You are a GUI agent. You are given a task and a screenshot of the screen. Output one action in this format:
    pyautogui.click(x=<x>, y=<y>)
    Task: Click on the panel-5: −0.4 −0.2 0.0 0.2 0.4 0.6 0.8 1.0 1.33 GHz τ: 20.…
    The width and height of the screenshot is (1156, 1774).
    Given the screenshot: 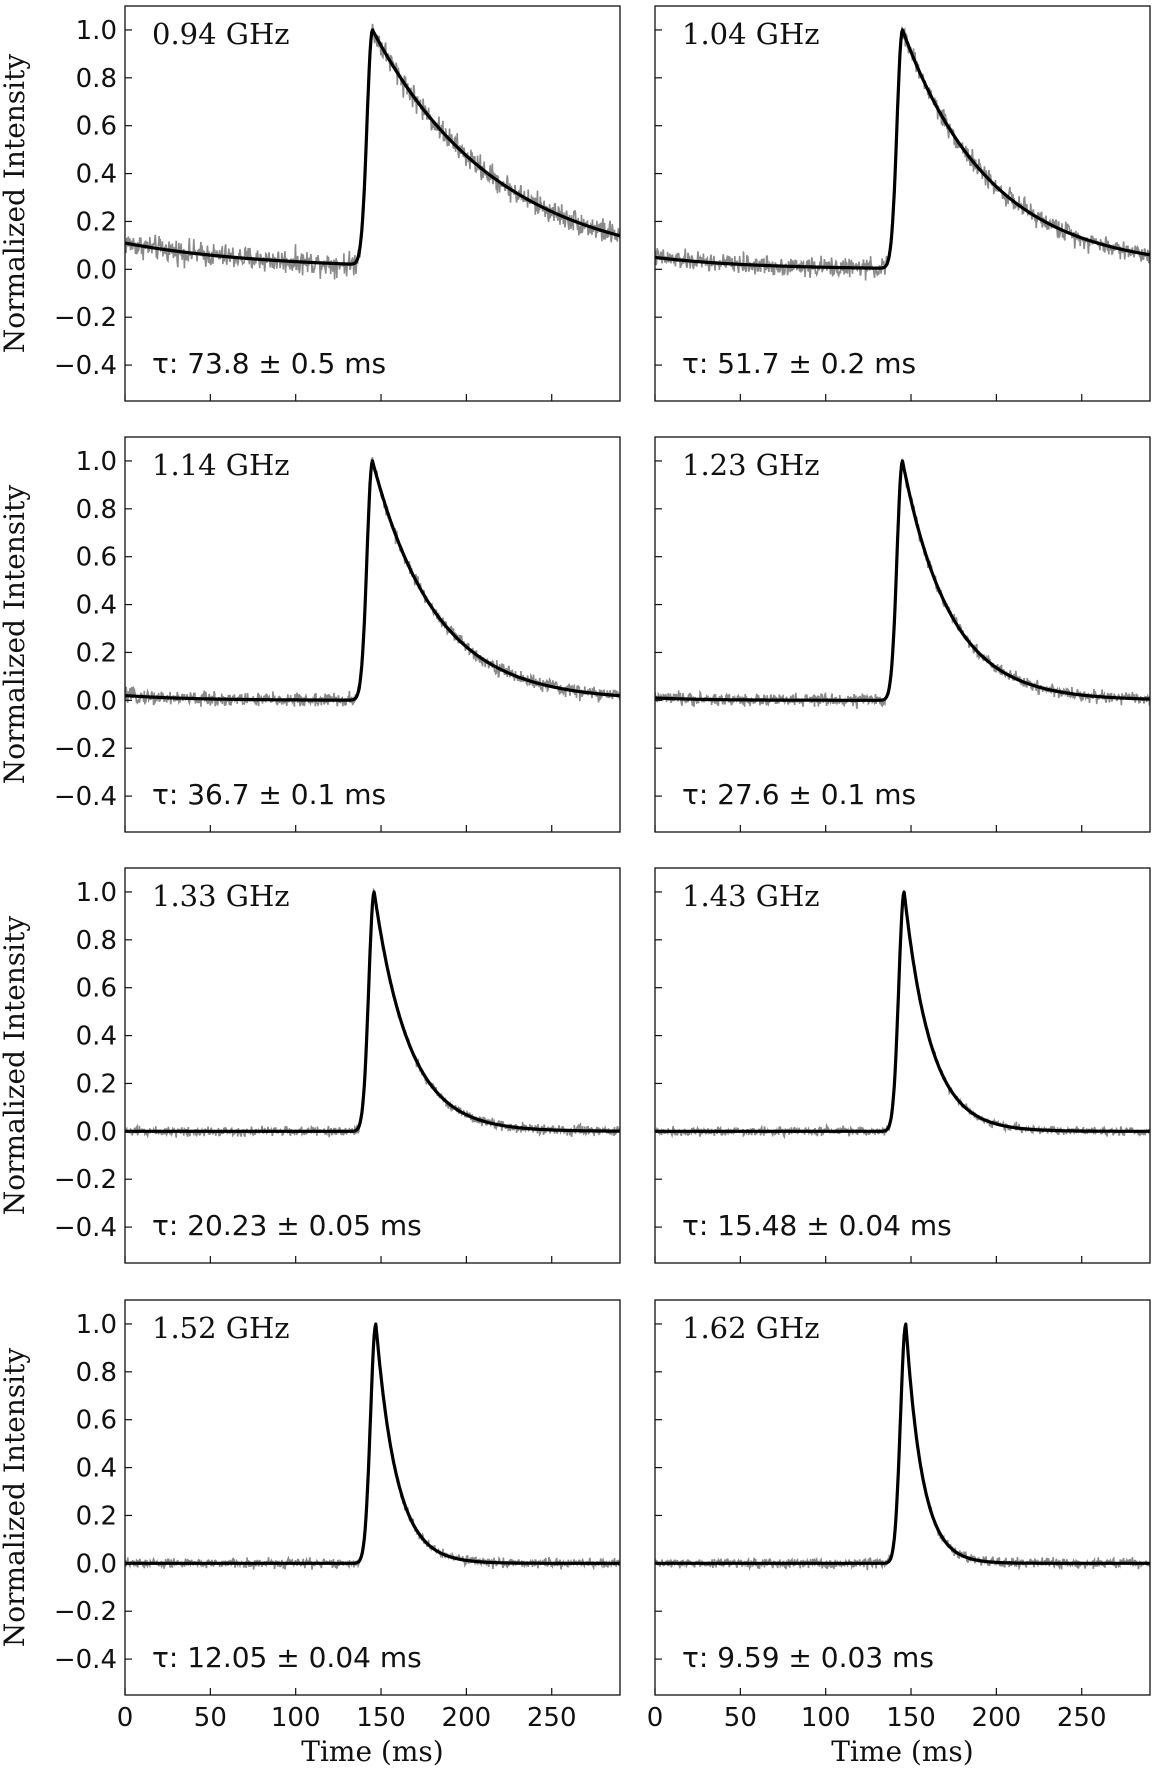 What is the action you would take?
    pyautogui.click(x=310, y=1065)
    